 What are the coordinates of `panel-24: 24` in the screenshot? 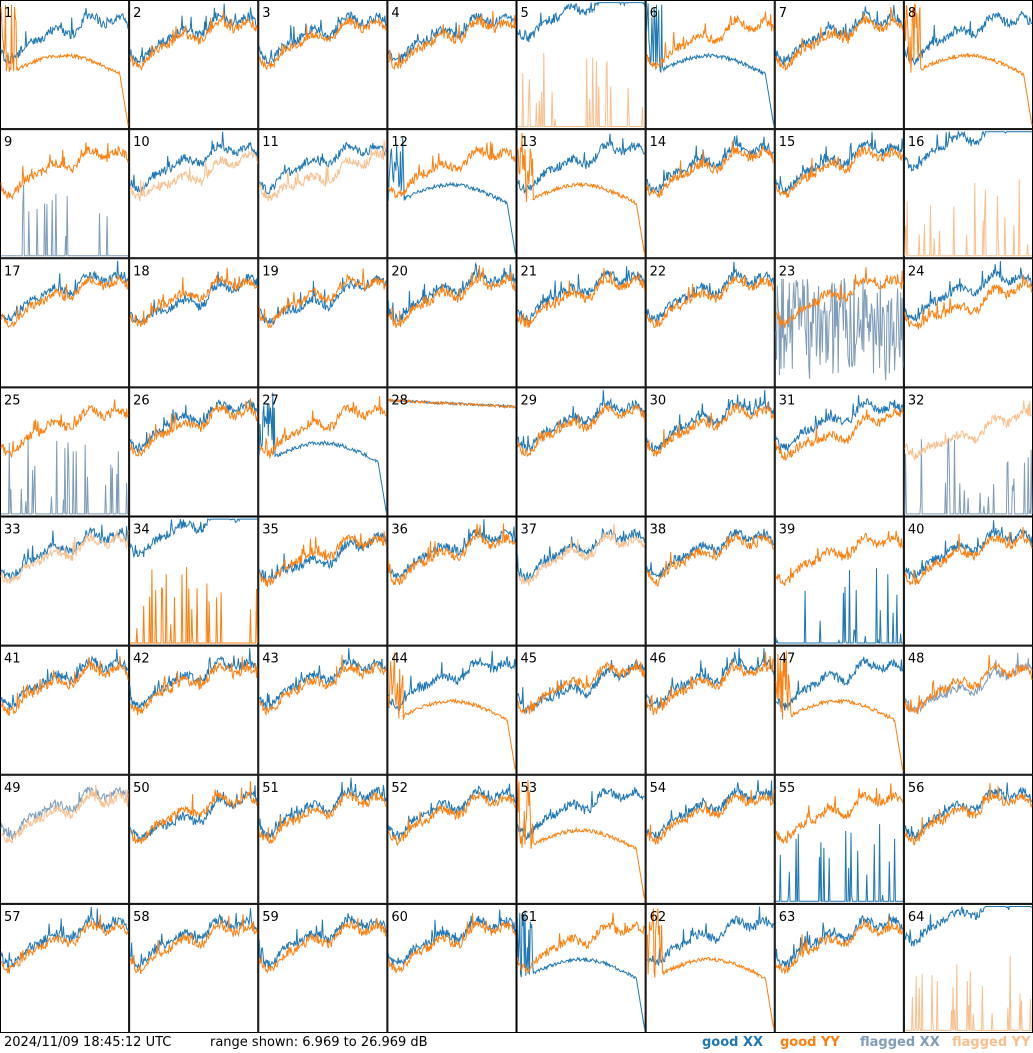 It's located at (968, 323).